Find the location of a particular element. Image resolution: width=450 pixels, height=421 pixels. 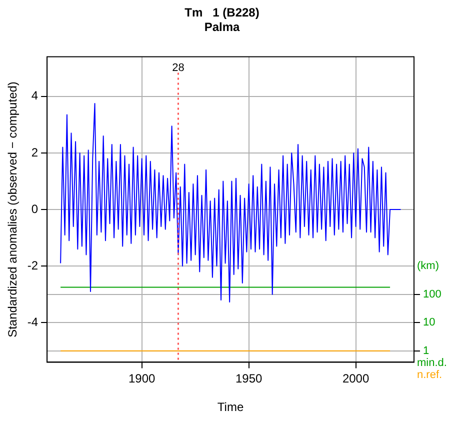

x-tick-label: 1950 is located at coordinates (248, 379).